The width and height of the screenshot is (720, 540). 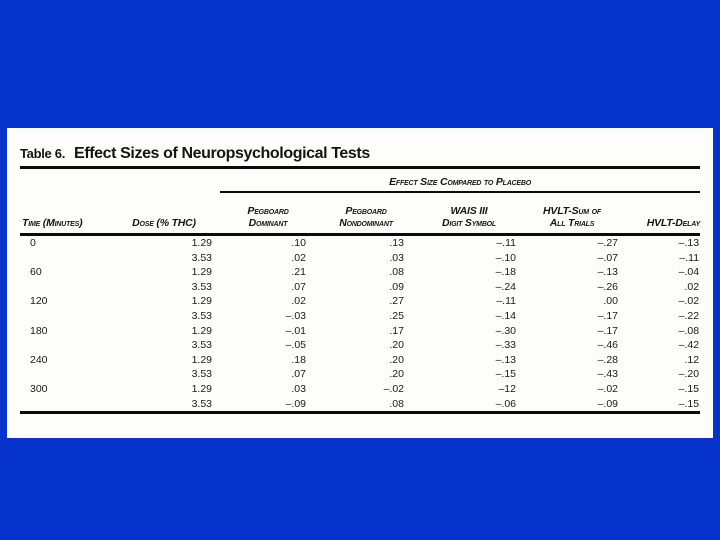 I want to click on effect-size-cell: .21, so click(x=298, y=272).